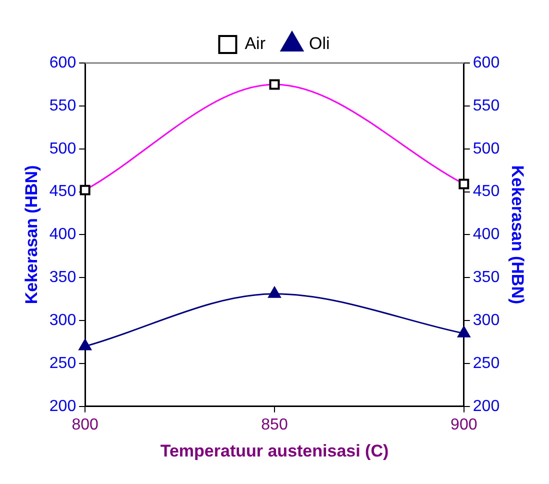 This screenshot has height=484, width=549. What do you see at coordinates (62, 363) in the screenshot?
I see `y-tick-label: 250` at bounding box center [62, 363].